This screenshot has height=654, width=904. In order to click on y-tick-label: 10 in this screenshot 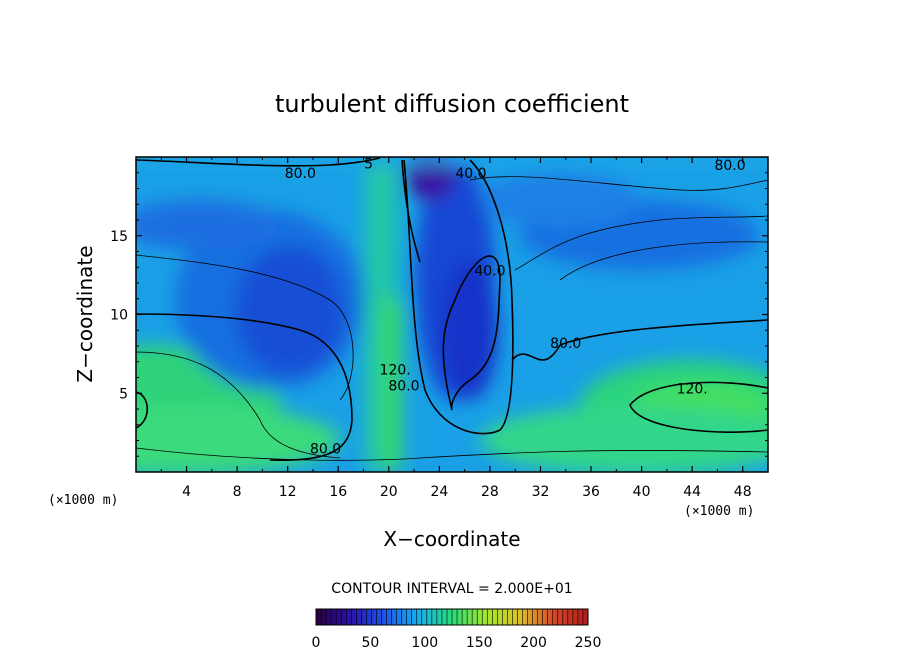, I will do `click(119, 316)`.